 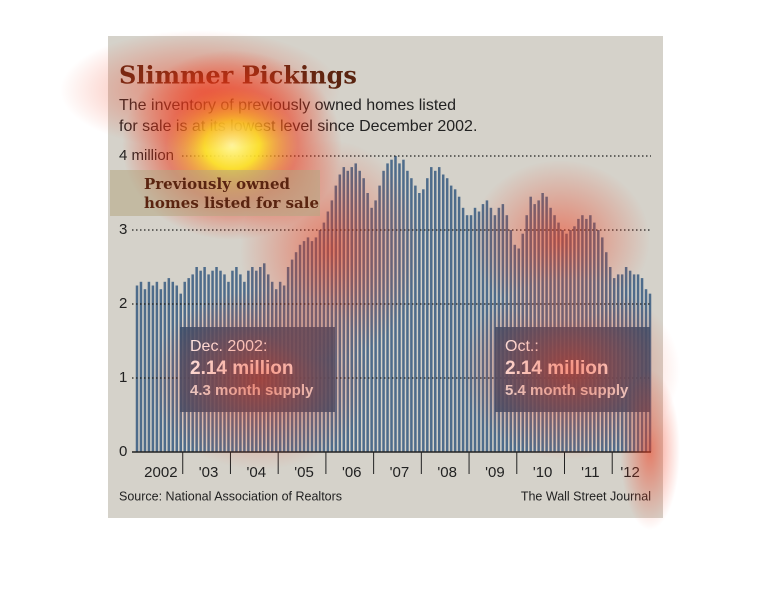 What do you see at coordinates (543, 472) in the screenshot?
I see `x-tick-label: '10` at bounding box center [543, 472].